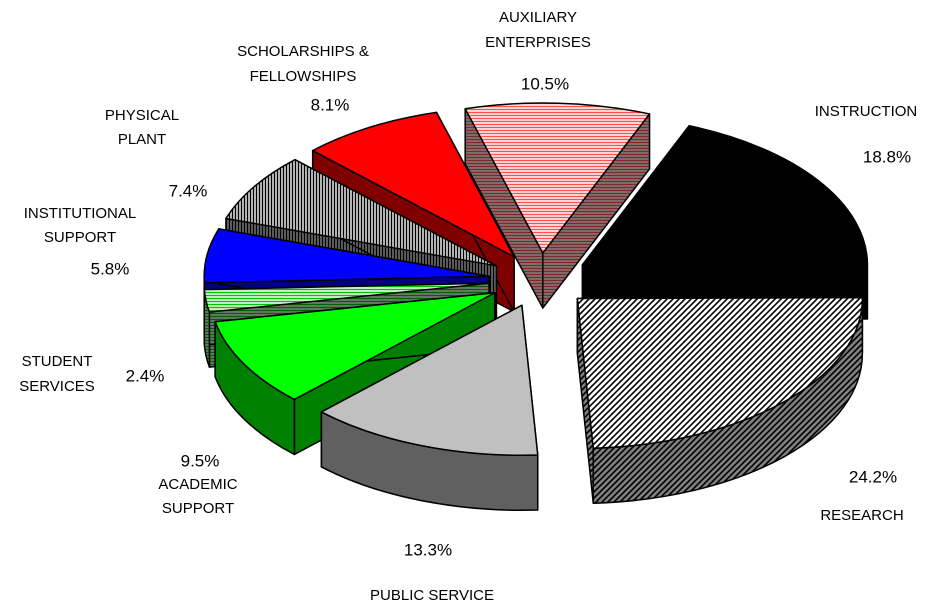 The image size is (949, 605). Describe the element at coordinates (142, 115) in the screenshot. I see `slice-label: PHYSICAL` at that location.